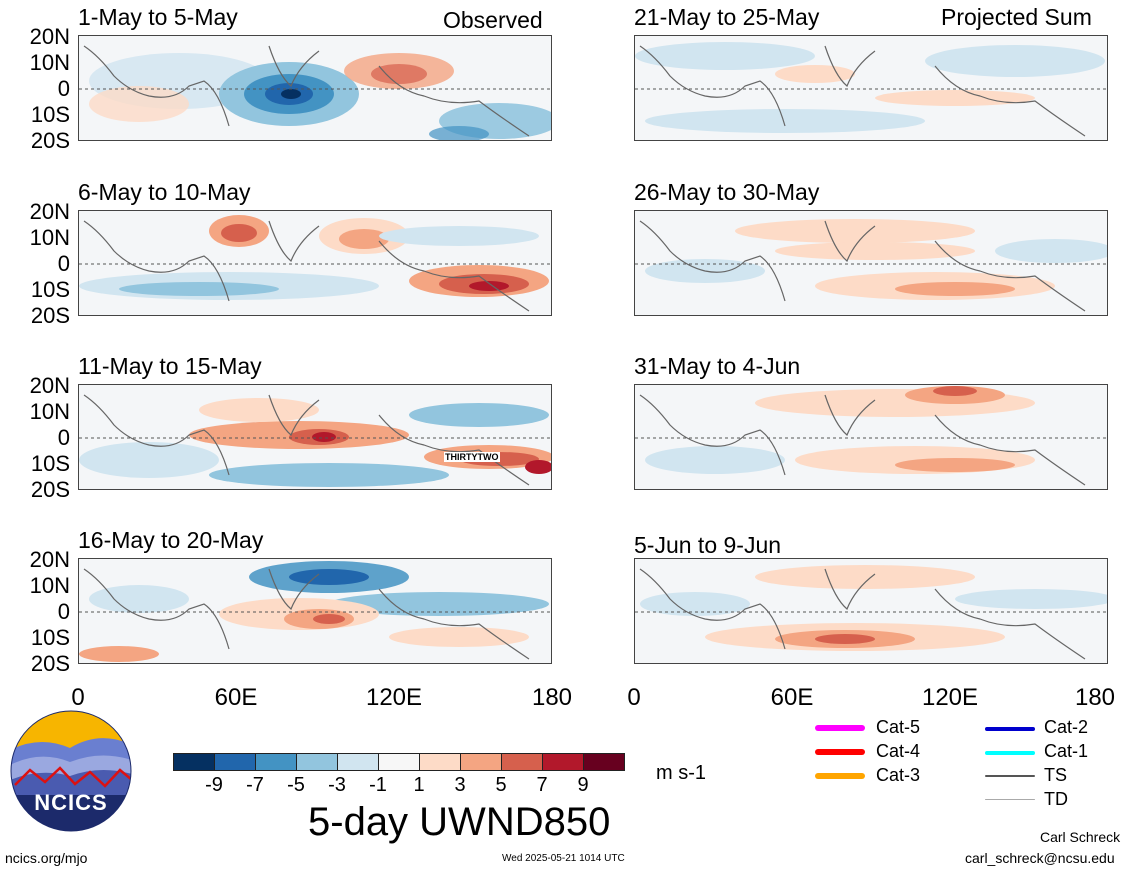  What do you see at coordinates (727, 192) in the screenshot?
I see `panel-title-6: 26-May to 30-May` at bounding box center [727, 192].